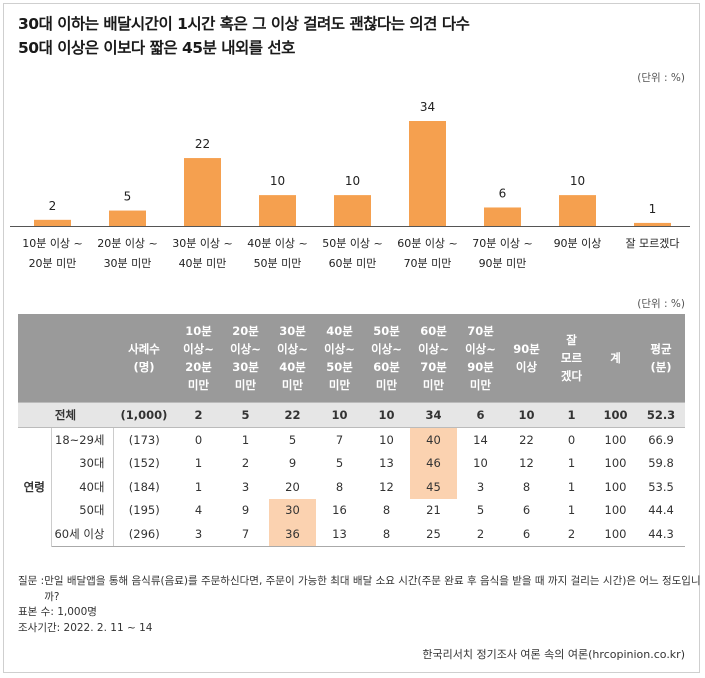 Image resolution: width=705 pixels, height=678 pixels. What do you see at coordinates (202, 243) in the screenshot?
I see `category-label-2-0: 30분 이상 ~` at bounding box center [202, 243].